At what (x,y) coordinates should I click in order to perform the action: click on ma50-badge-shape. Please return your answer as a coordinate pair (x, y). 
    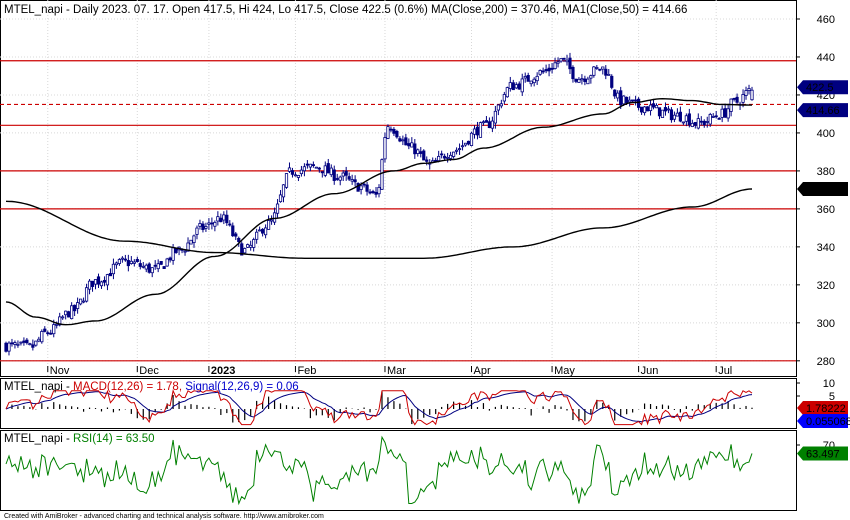
    Looking at the image, I should click on (822, 110).